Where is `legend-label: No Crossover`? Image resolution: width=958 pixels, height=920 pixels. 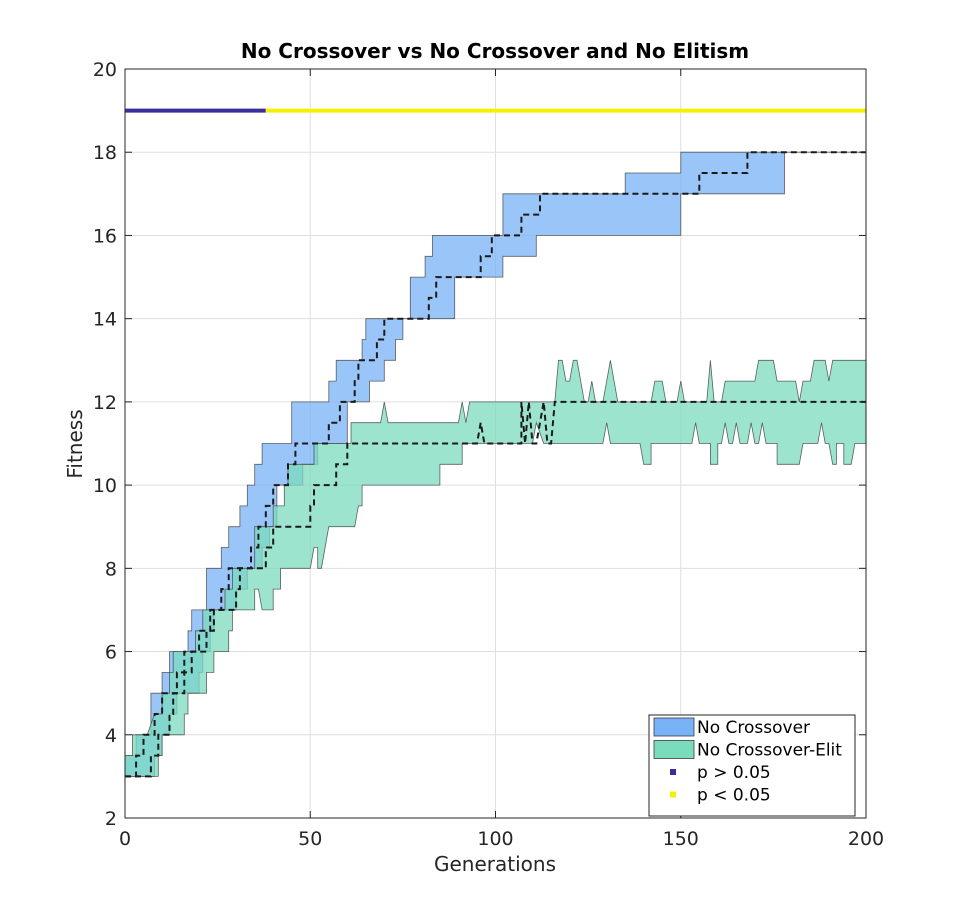
legend-label: No Crossover is located at coordinates (753, 728).